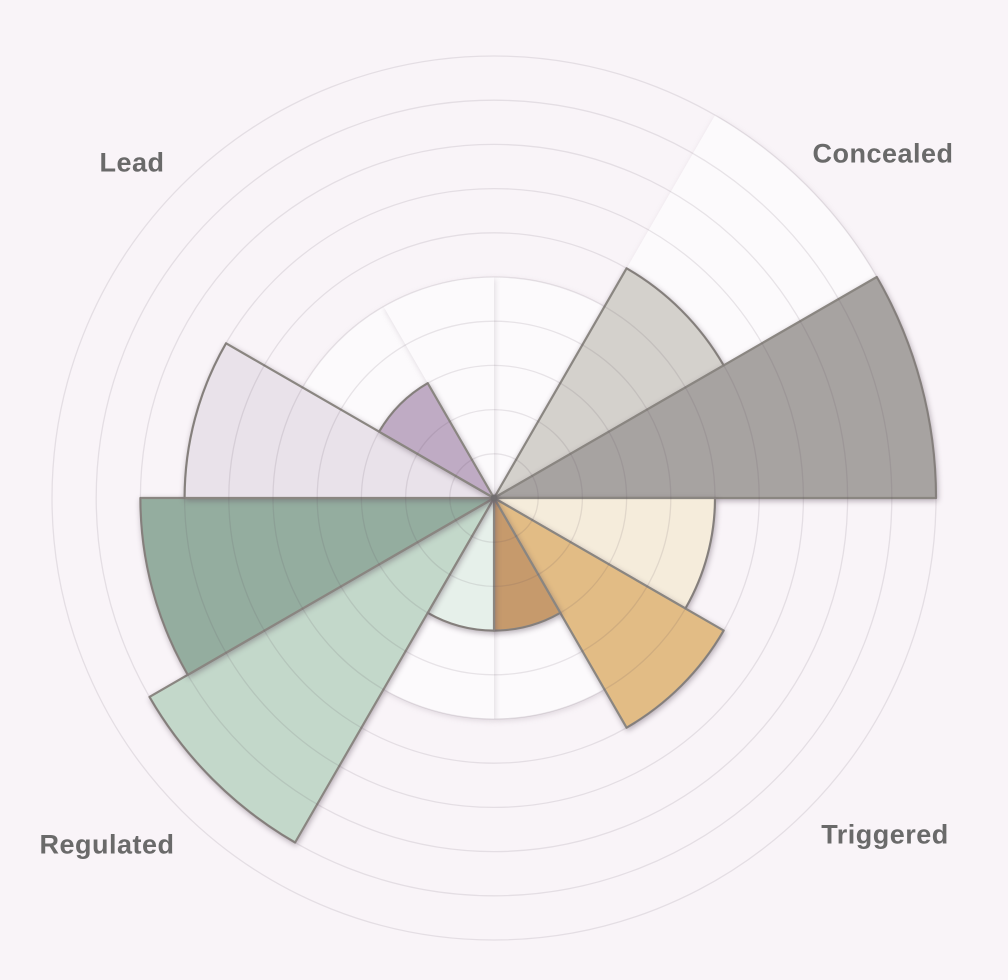 The image size is (1008, 980). I want to click on axis-label-triggered: Triggered, so click(885, 834).